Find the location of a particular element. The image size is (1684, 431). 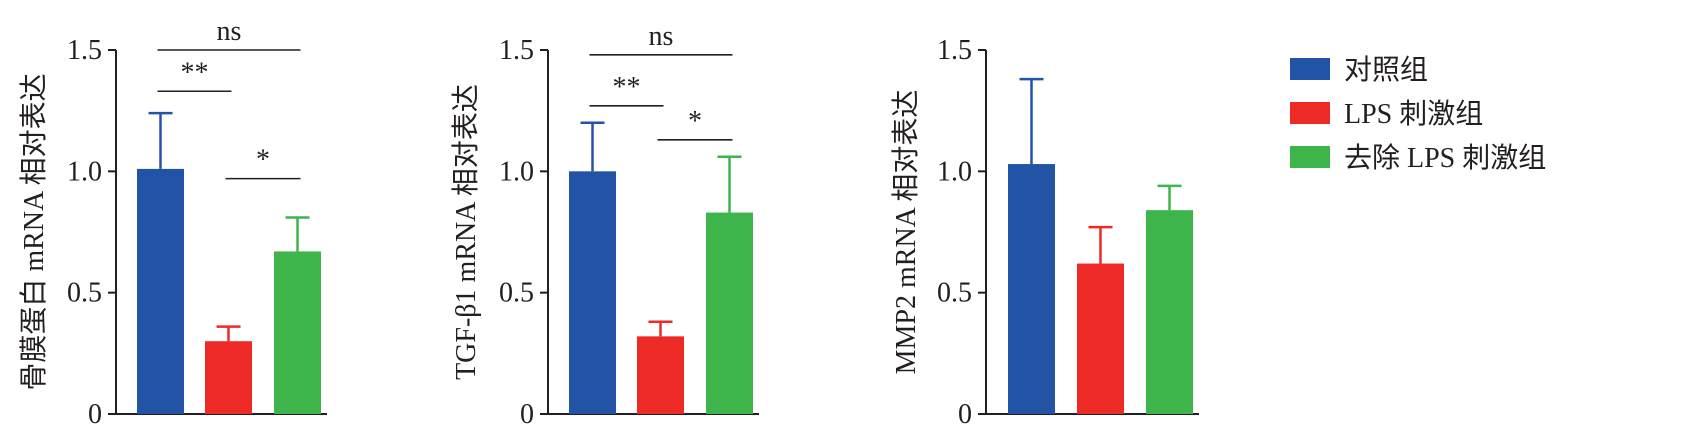

legend-label: 对照组 is located at coordinates (1386, 70).